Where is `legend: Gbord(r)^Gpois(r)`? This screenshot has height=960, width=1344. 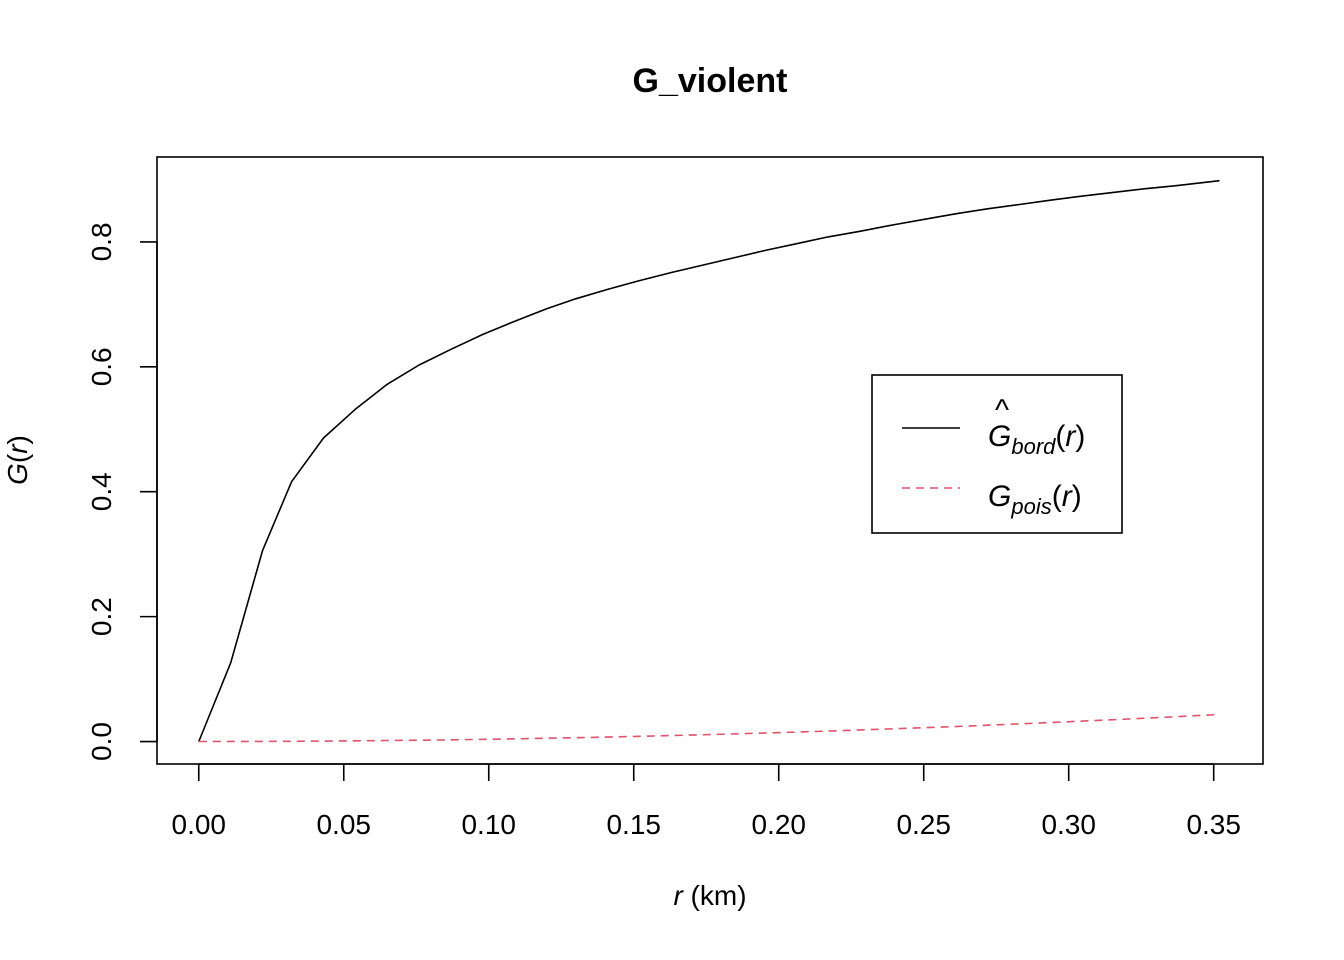 legend: Gbord(r)^Gpois(r) is located at coordinates (997, 454).